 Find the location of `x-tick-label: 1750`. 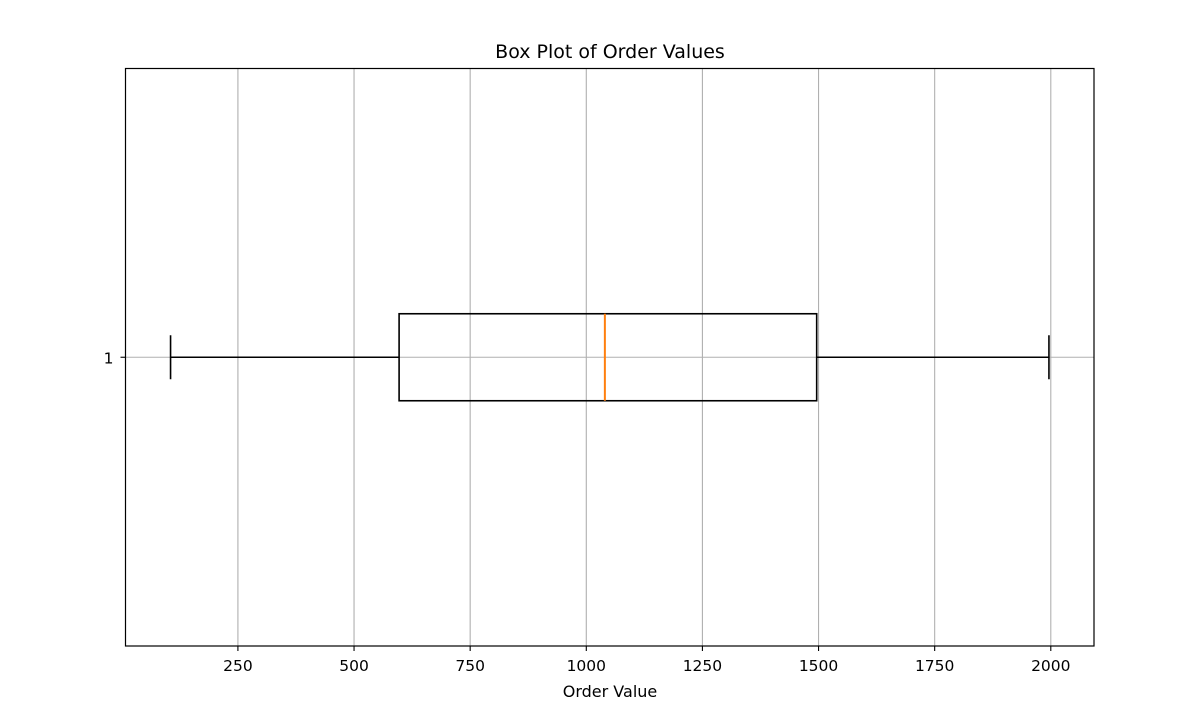

x-tick-label: 1750 is located at coordinates (934, 666).